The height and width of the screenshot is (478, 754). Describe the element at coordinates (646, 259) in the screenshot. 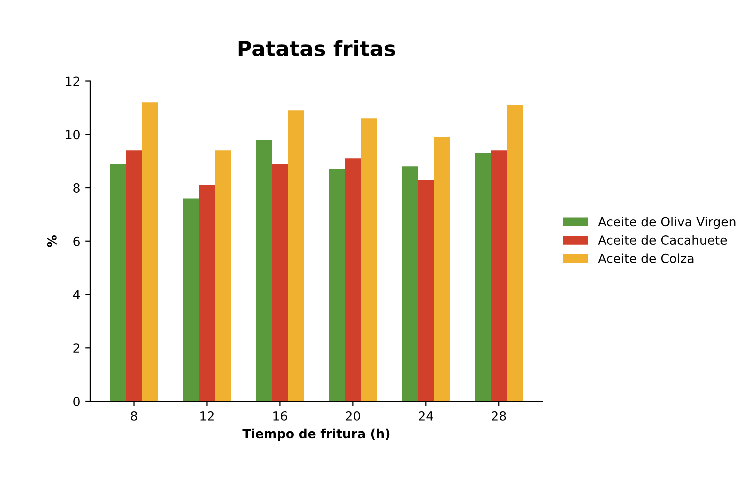

I see `legend-label: Aceite de Colza` at that location.